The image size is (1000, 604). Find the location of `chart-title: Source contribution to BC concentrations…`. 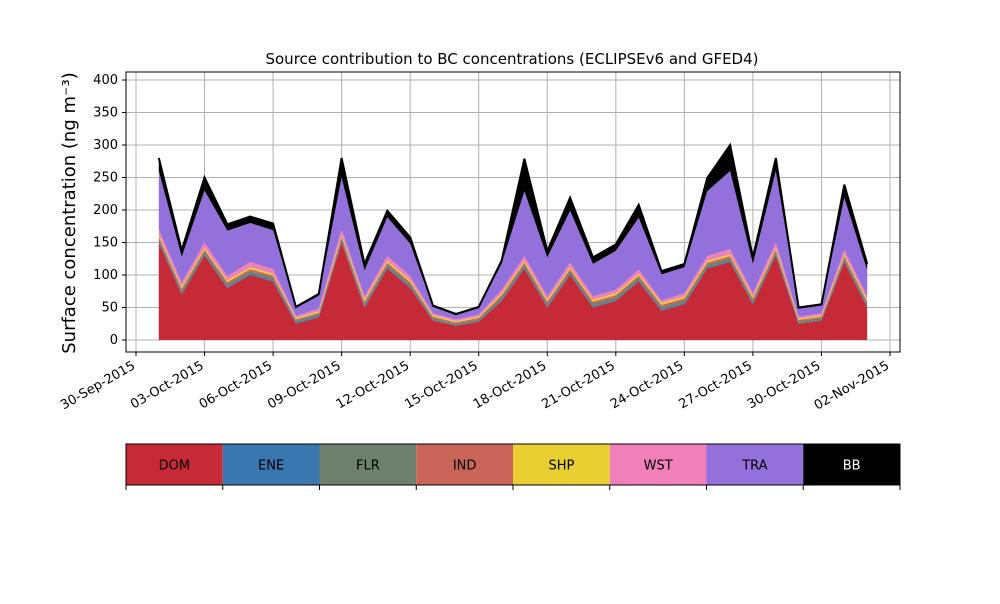

chart-title: Source contribution to BC concentrations… is located at coordinates (511, 59).